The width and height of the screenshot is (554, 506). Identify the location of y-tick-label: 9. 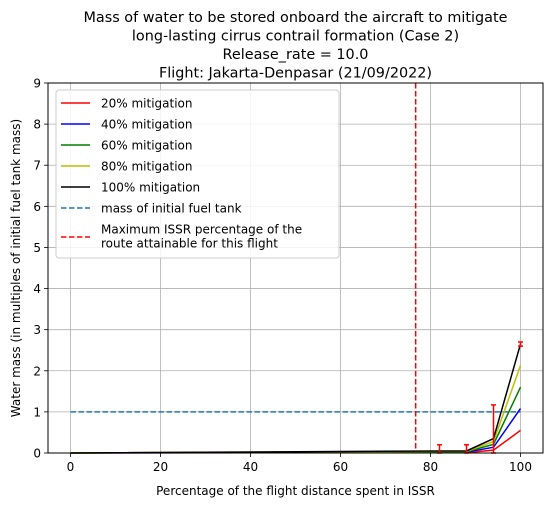
(37, 84).